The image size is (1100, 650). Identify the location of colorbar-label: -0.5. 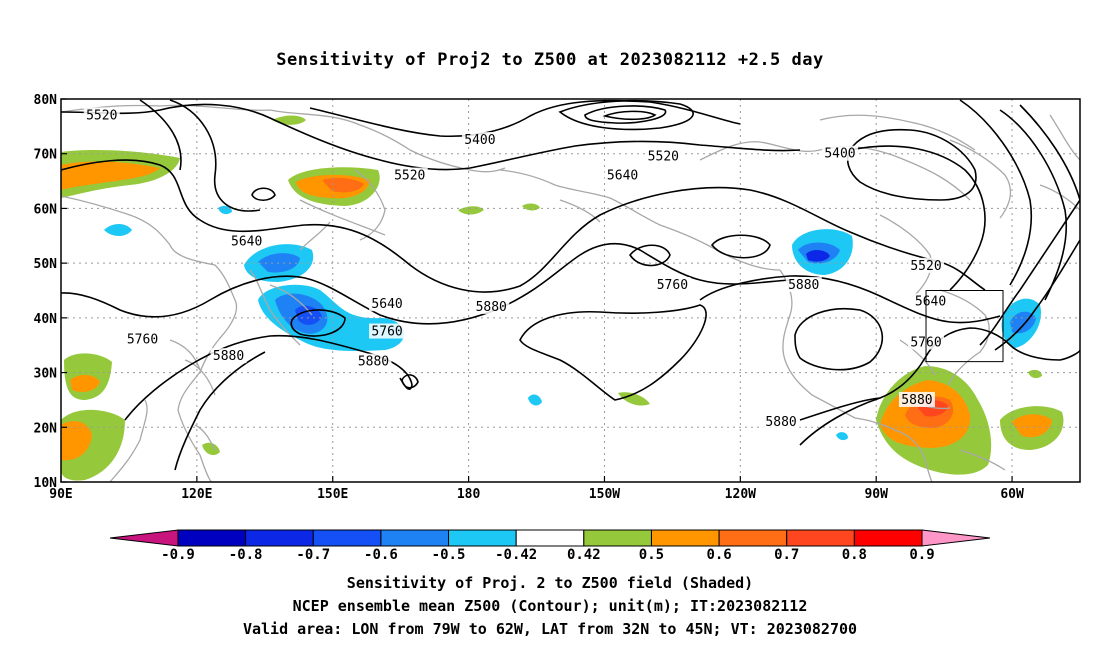
(449, 555).